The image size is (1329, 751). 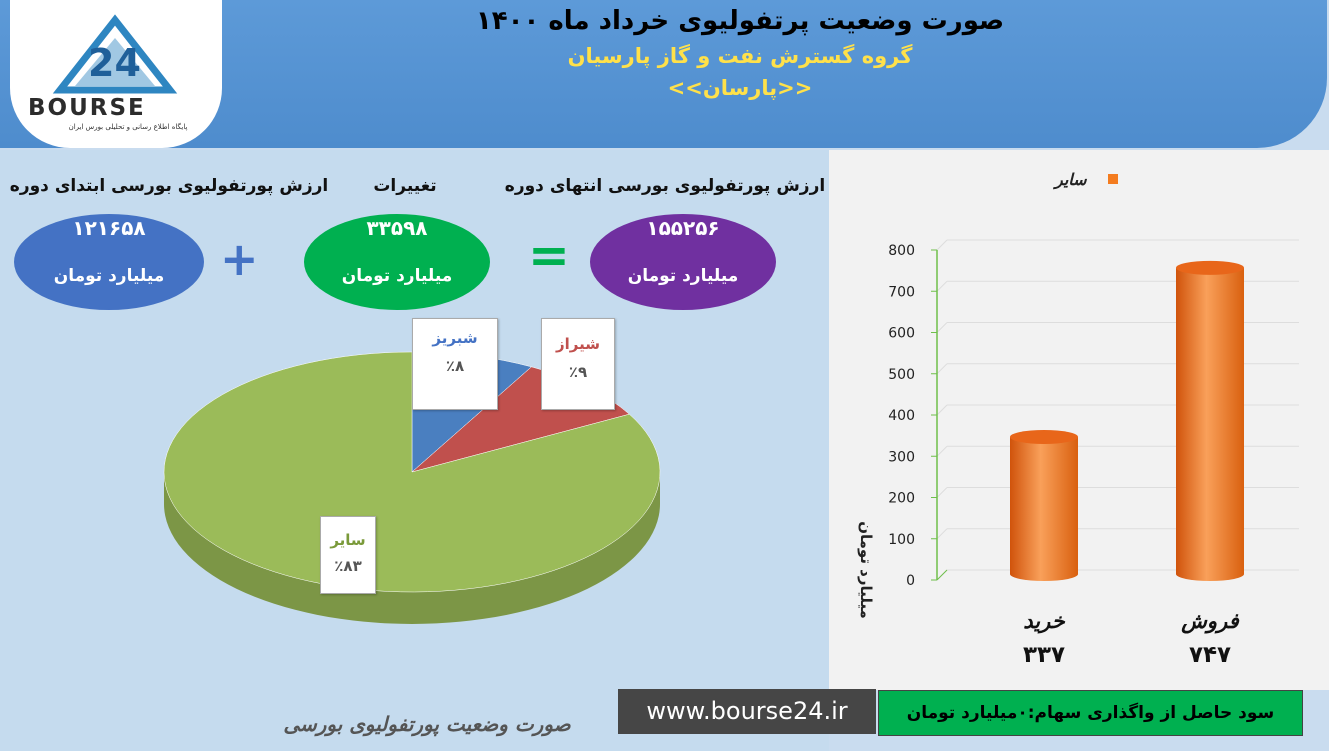 I want to click on company-name: گروه گسترش نفت و گاز پارسیان, so click(x=740, y=56).